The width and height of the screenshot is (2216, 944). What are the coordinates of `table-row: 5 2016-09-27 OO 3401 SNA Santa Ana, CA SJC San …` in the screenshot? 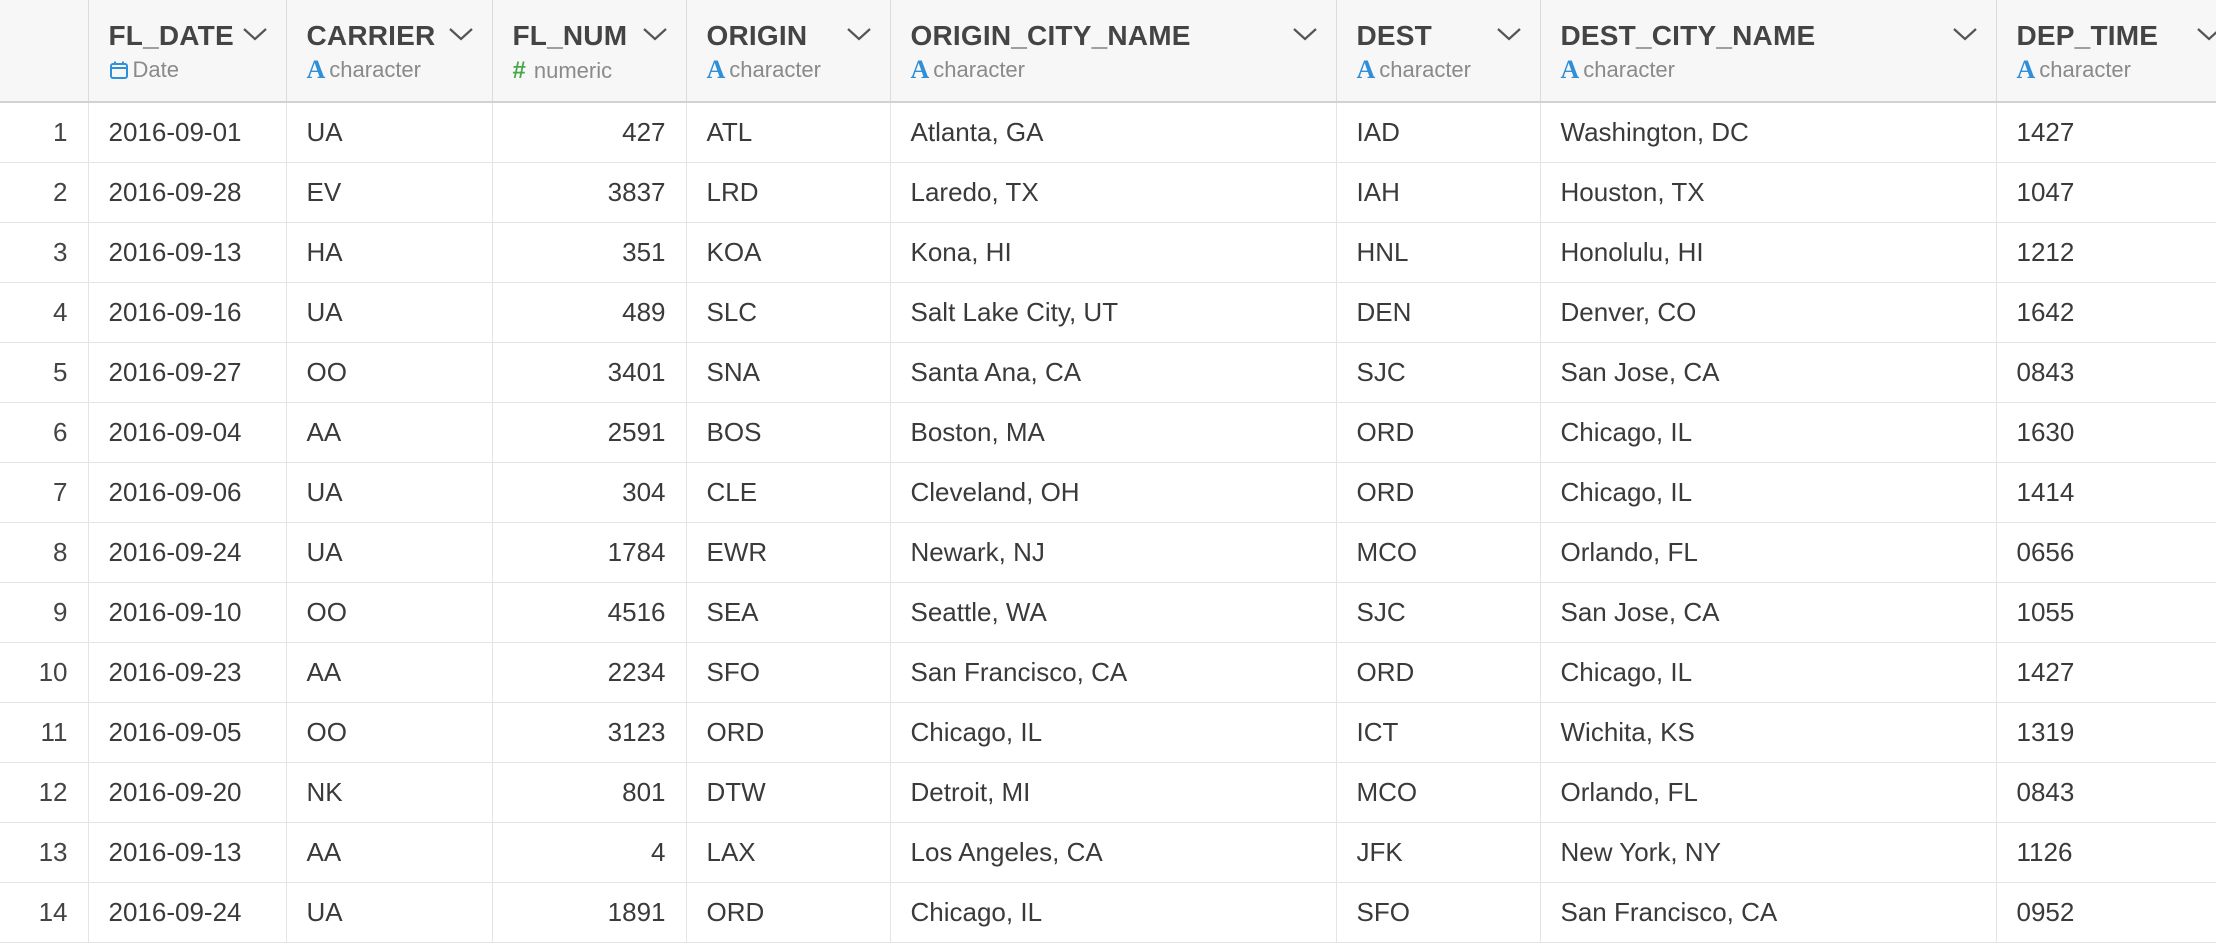 It's located at (1108, 372).